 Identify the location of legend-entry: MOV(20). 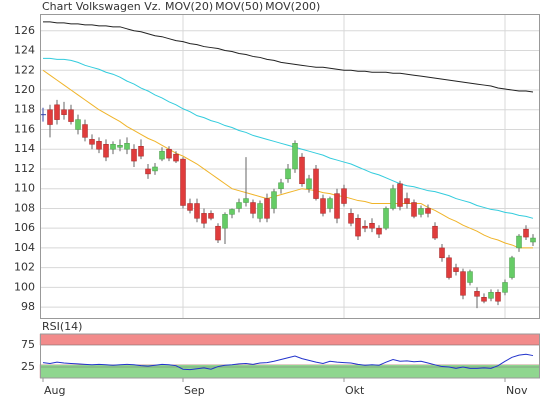
(189, 6).